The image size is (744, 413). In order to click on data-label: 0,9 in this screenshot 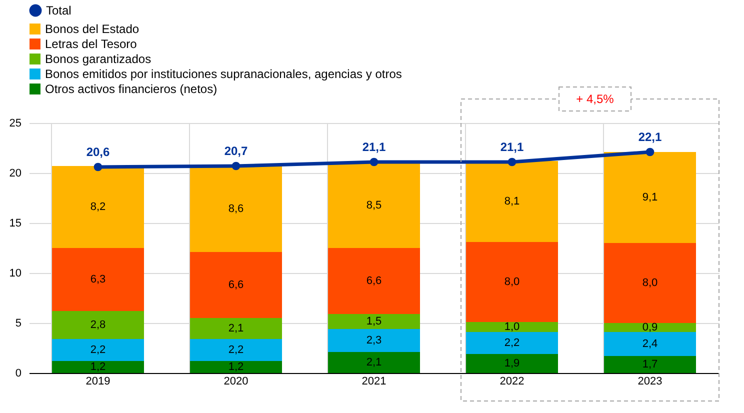, I will do `click(650, 328)`.